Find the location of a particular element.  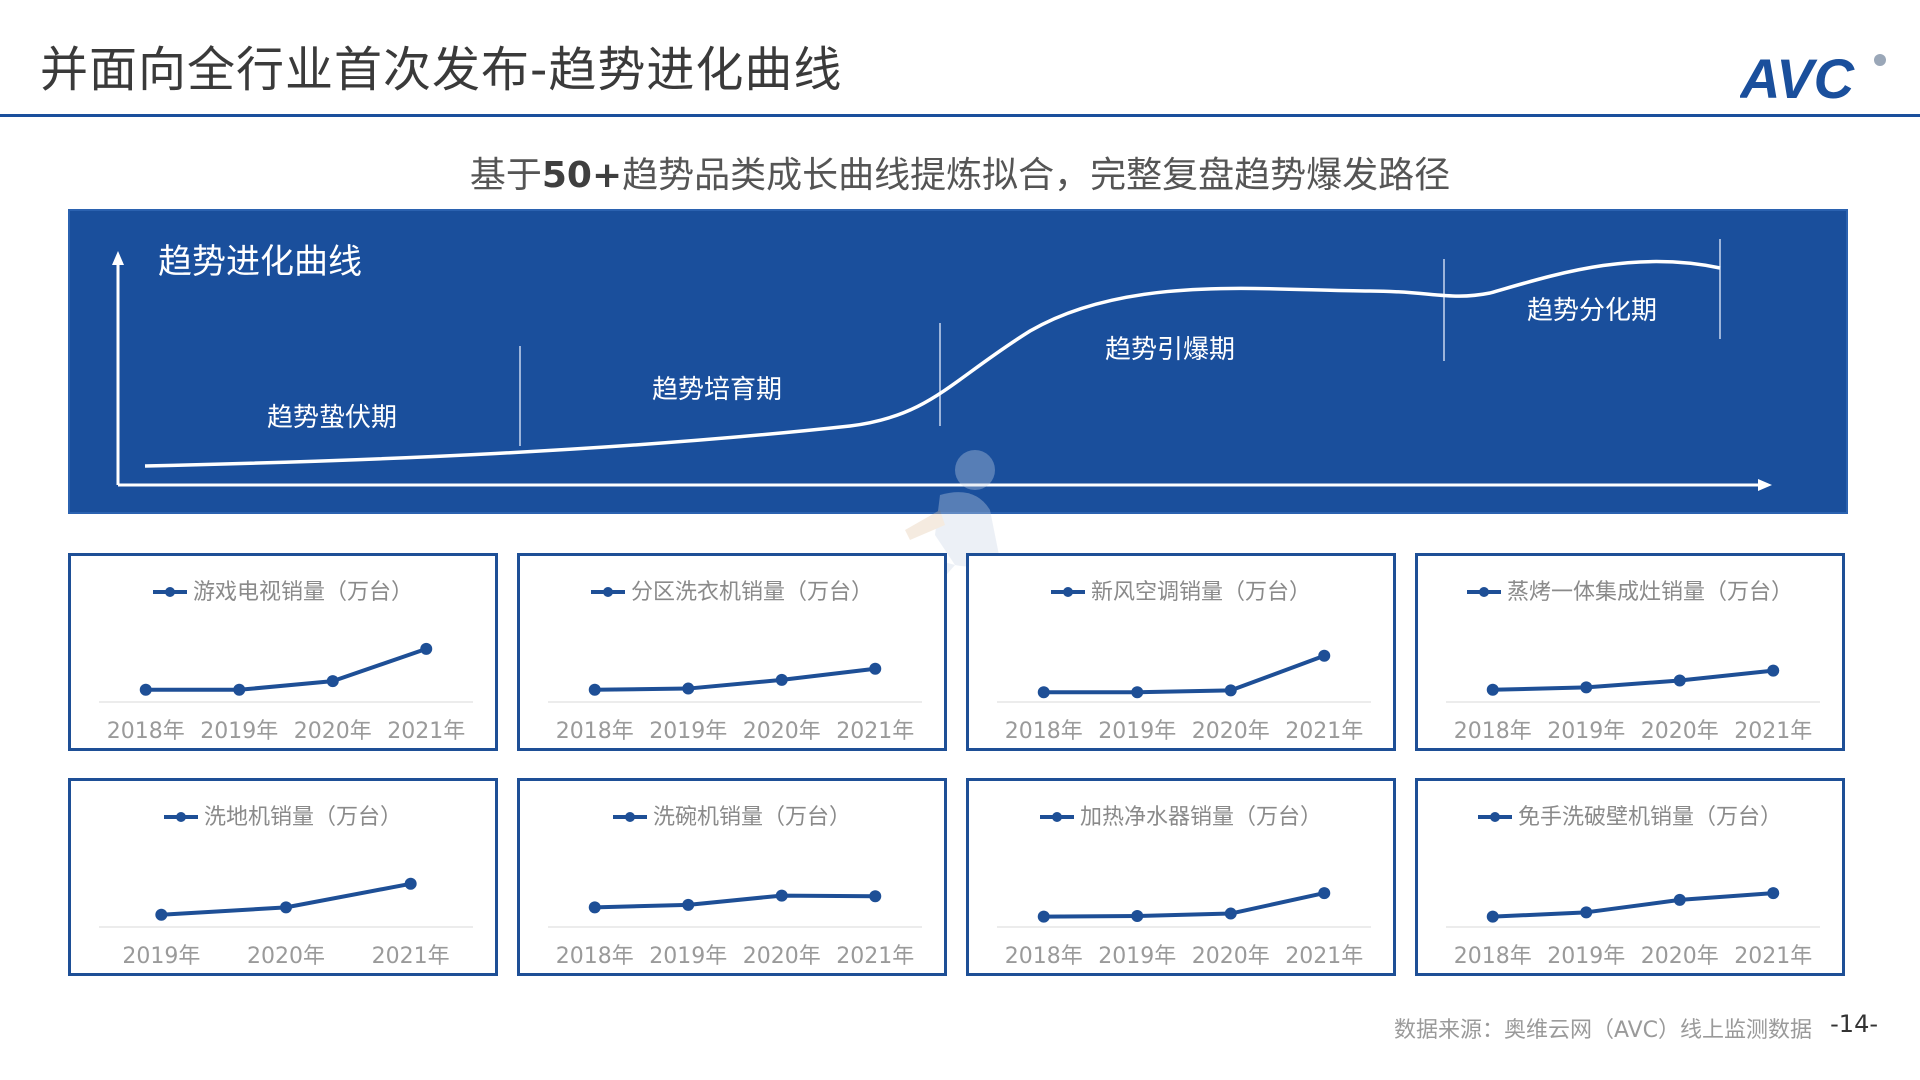

chart-card-7: 加热净水器销量（万台） 2018年 2019年 2020年 2021年 is located at coordinates (1181, 877).